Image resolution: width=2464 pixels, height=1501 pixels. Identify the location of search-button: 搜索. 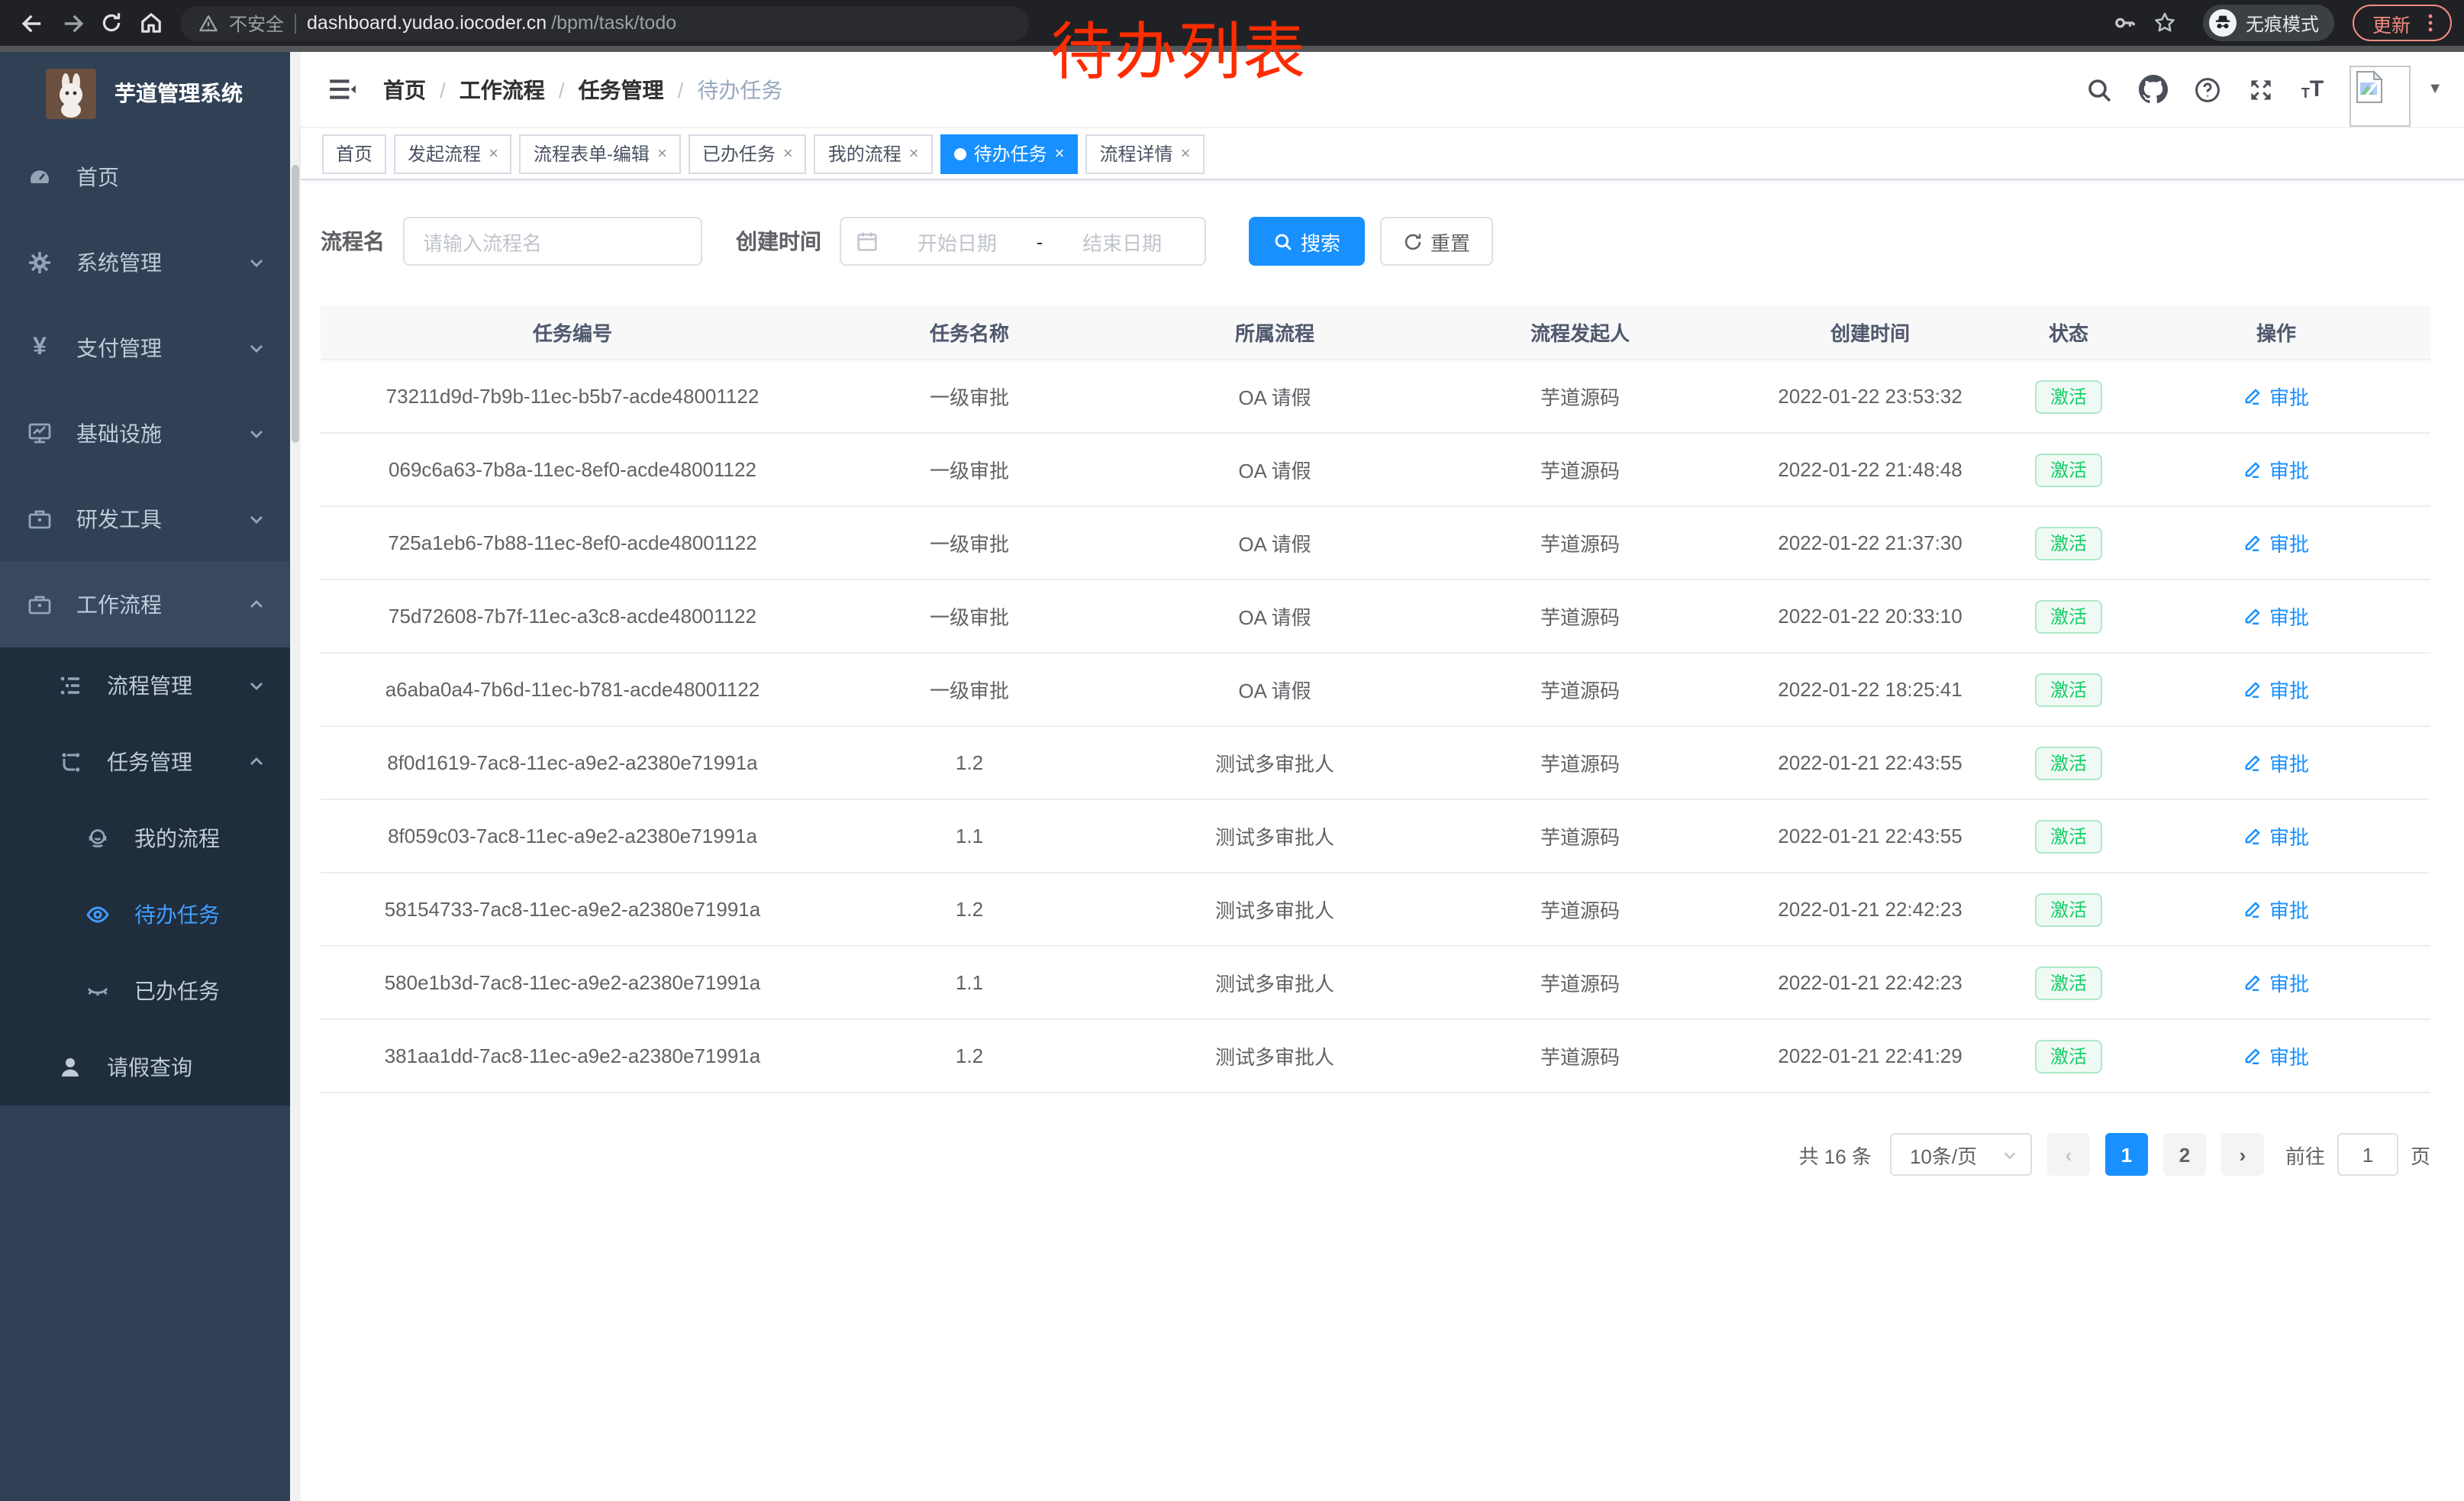
(1307, 241).